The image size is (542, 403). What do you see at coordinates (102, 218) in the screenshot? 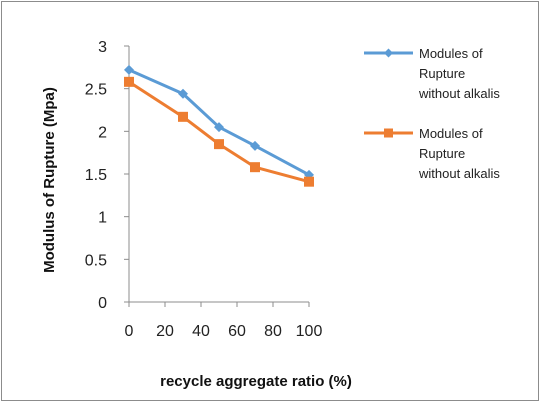
I see `y-tick-label: 1` at bounding box center [102, 218].